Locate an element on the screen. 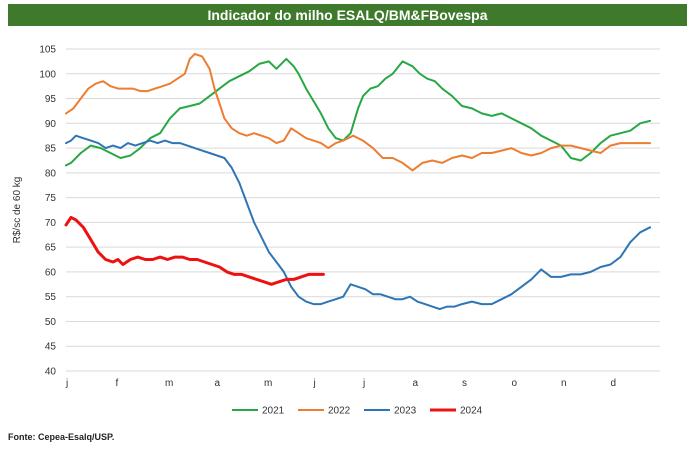 The height and width of the screenshot is (453, 694). y-axis-label: R$/sc de 60 kg is located at coordinates (17, 210).